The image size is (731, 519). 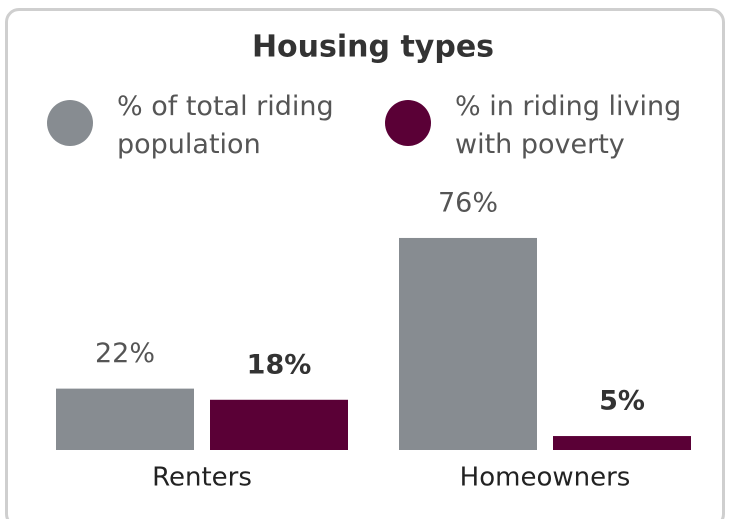 I want to click on legend-item: % in riding living with poverty, so click(x=540, y=126).